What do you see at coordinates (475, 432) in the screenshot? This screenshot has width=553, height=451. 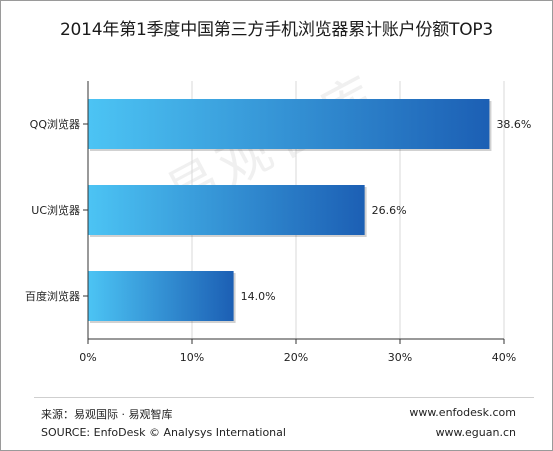 I see `site-link-eguan: www.eguan.cn` at bounding box center [475, 432].